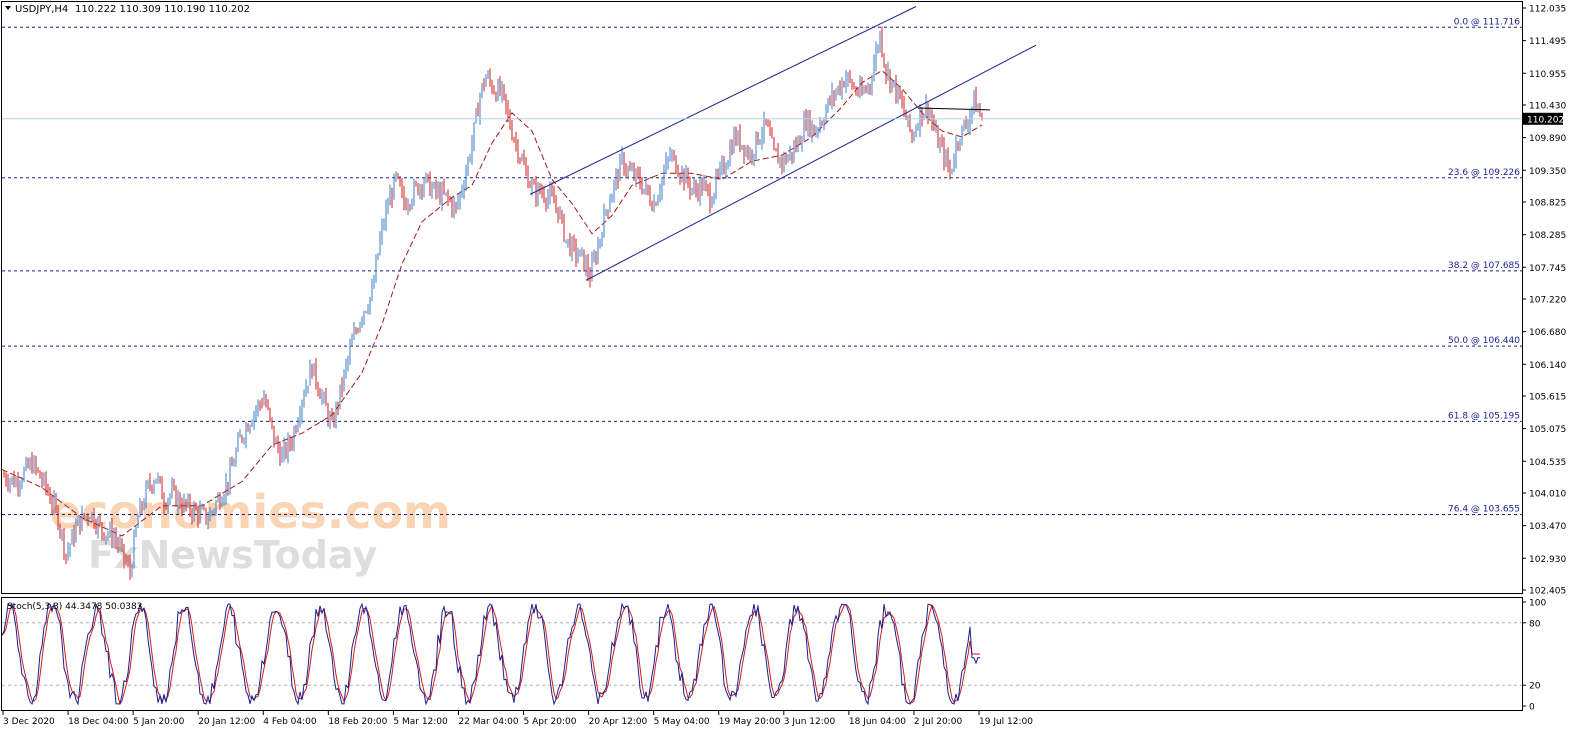 This screenshot has width=1596, height=747. I want to click on symbol-label: USDJPY,H4, so click(41, 9).